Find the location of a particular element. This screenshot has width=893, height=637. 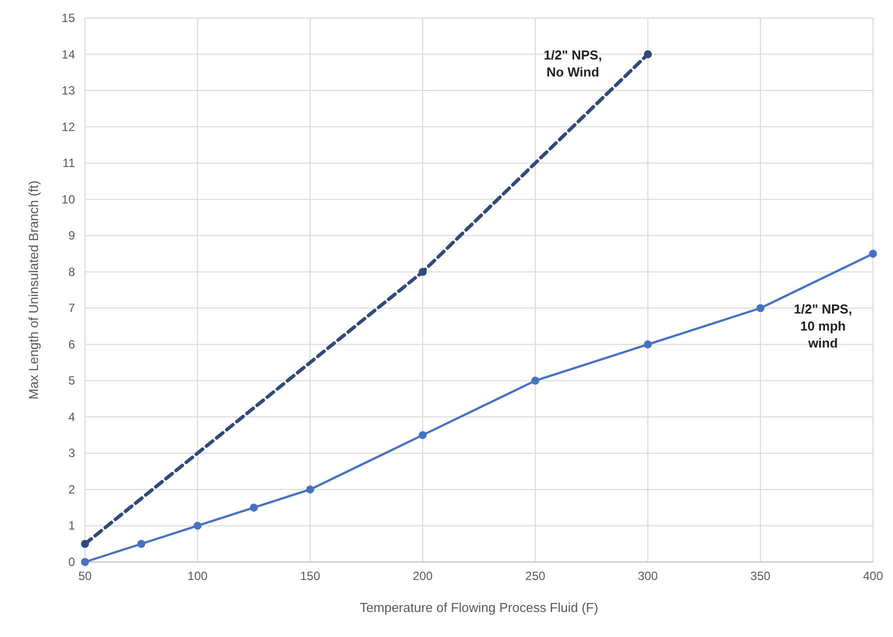

y-tick-label: 8 is located at coordinates (72, 271).